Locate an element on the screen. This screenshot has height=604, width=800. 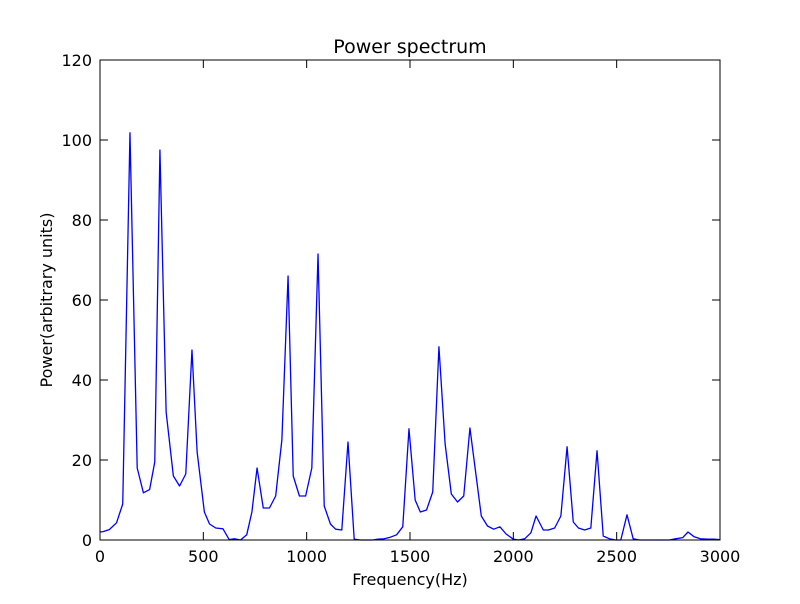
y-tick-label: 0 is located at coordinates (87, 540).